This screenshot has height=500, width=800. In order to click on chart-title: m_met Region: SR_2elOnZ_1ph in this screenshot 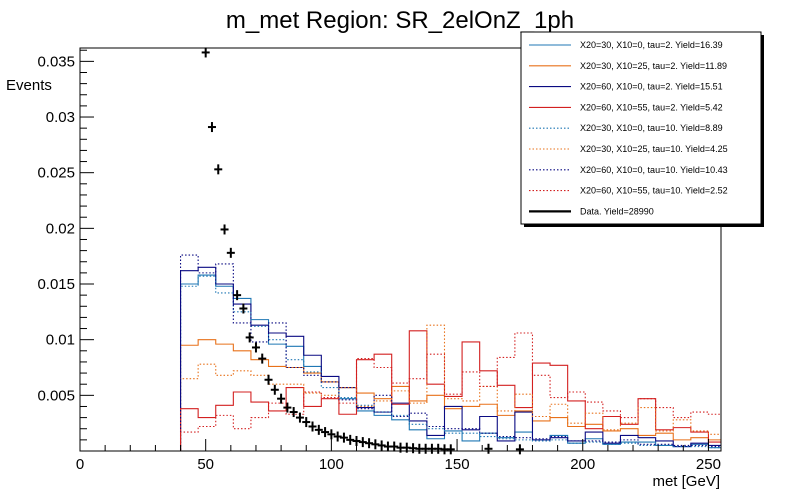, I will do `click(400, 20)`.